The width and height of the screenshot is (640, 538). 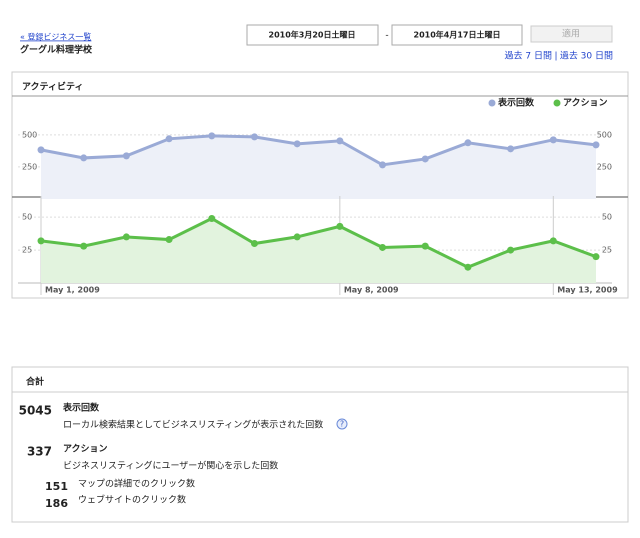 What do you see at coordinates (56, 486) in the screenshot?
I see `total-value: 151` at bounding box center [56, 486].